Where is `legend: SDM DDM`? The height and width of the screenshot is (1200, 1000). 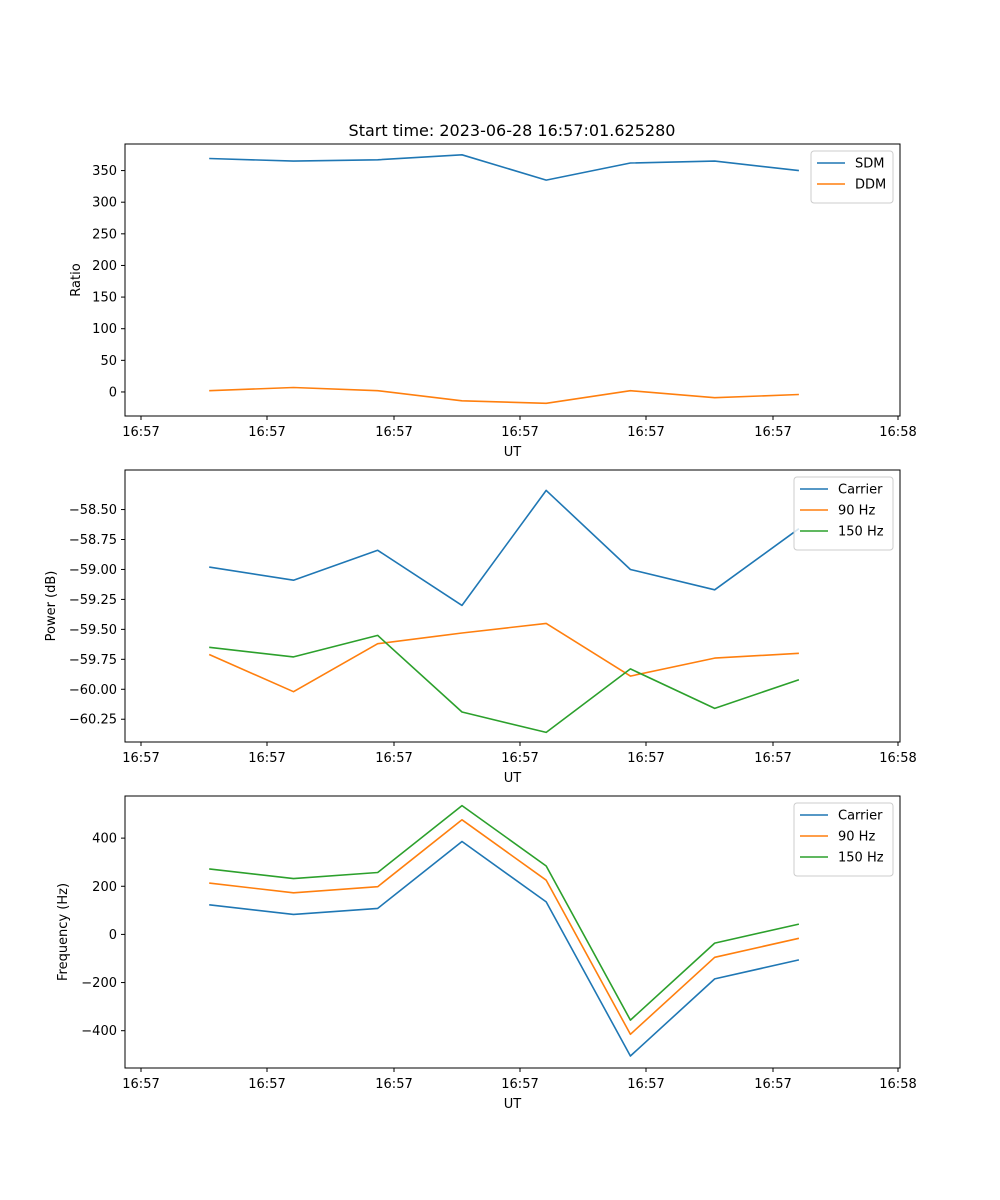 legend: SDM DDM is located at coordinates (852, 177).